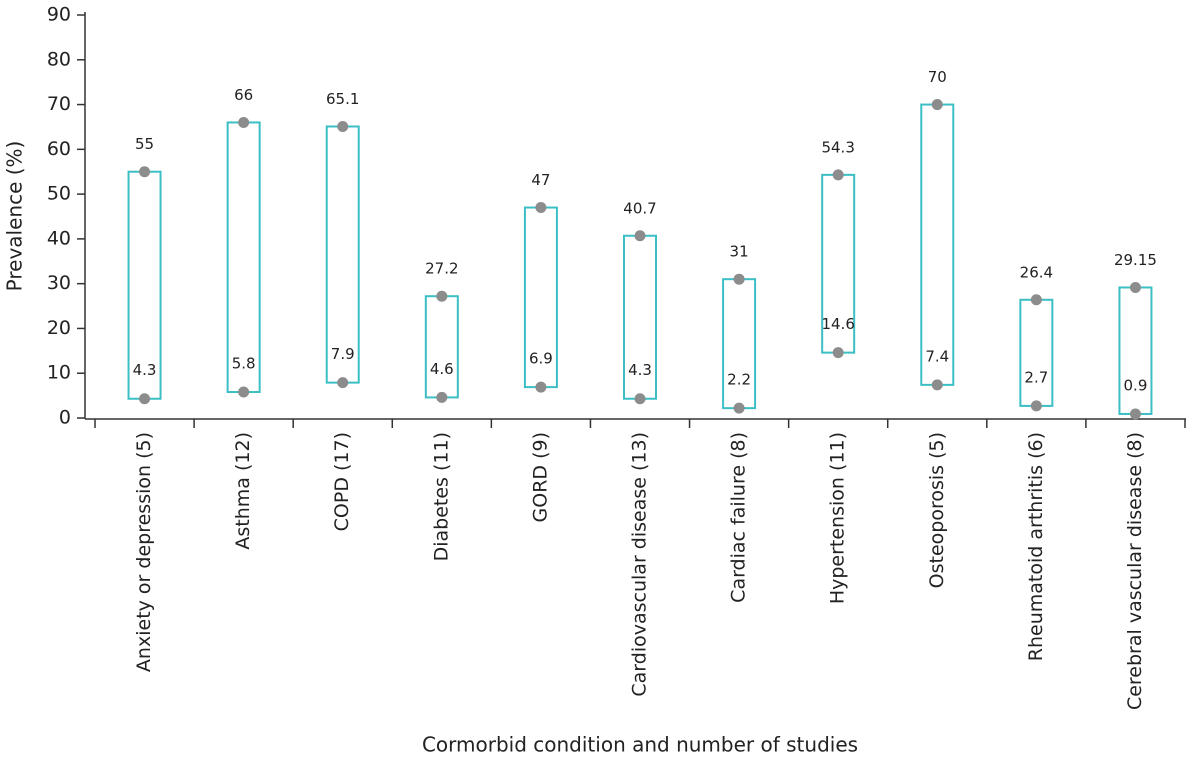  Describe the element at coordinates (739, 252) in the screenshot. I see `high-label: 31` at that location.